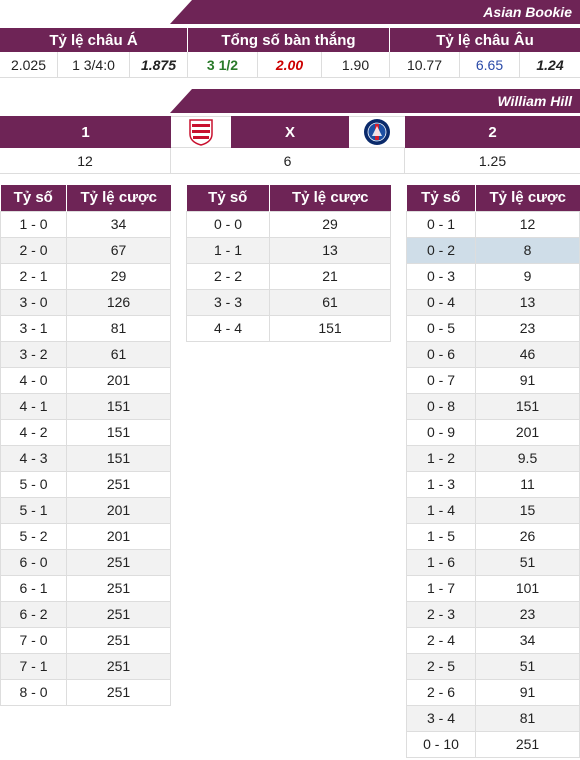 This screenshot has height=760, width=580. What do you see at coordinates (441, 588) in the screenshot?
I see `score-cell: 1 - 7` at bounding box center [441, 588].